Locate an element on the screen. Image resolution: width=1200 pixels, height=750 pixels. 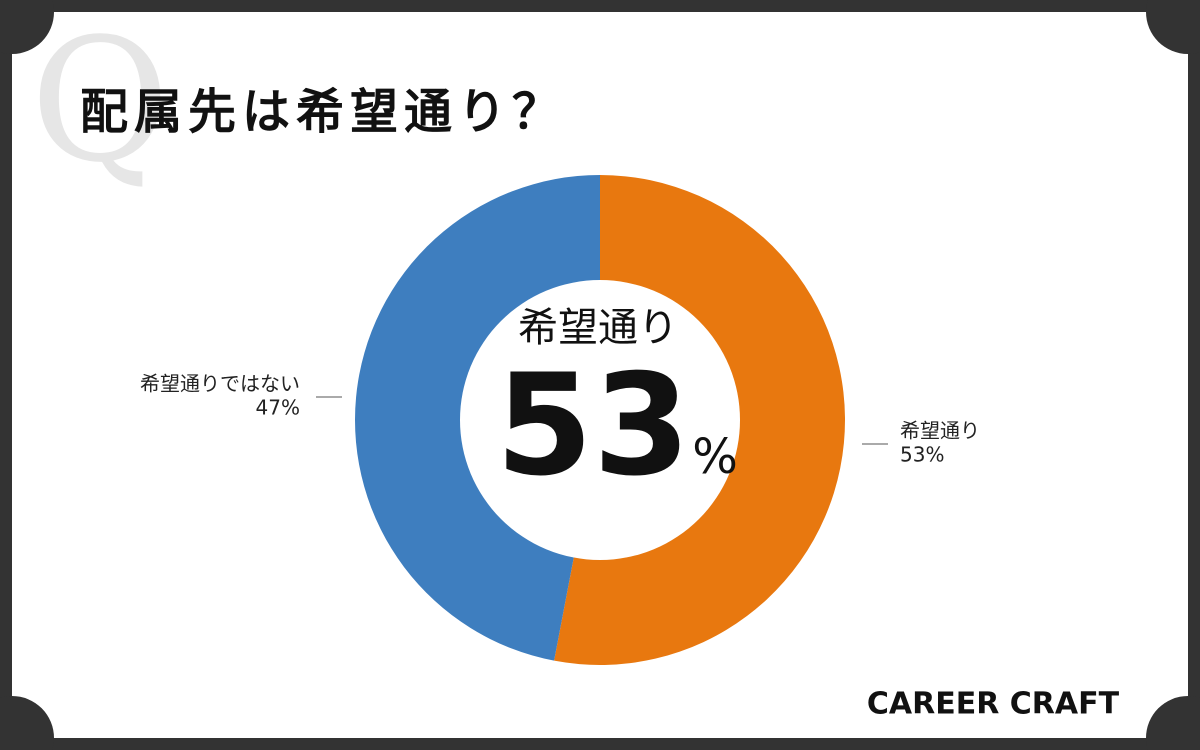
donut-hole is located at coordinates (600, 420).